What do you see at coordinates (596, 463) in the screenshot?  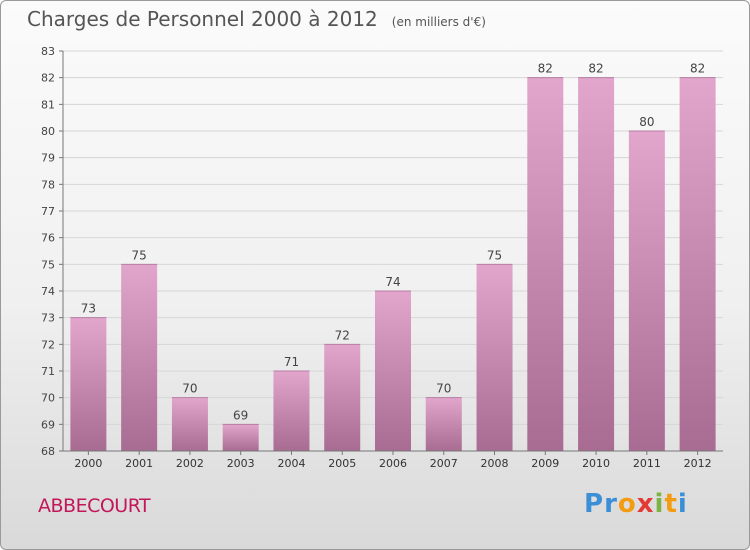 I see `x-tick-label: 2010` at bounding box center [596, 463].